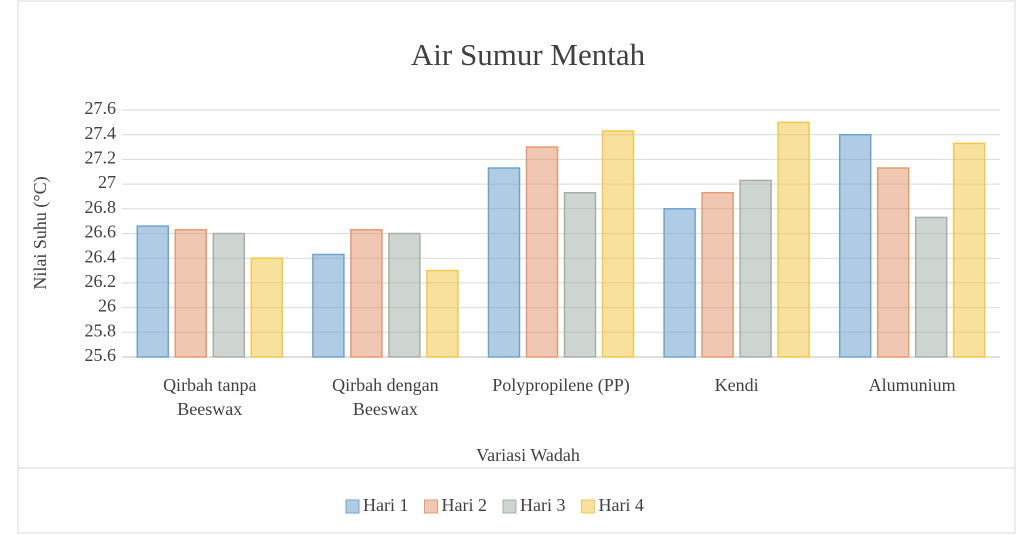 The height and width of the screenshot is (535, 1033). What do you see at coordinates (385, 505) in the screenshot?
I see `legend-label: Hari 1` at bounding box center [385, 505].